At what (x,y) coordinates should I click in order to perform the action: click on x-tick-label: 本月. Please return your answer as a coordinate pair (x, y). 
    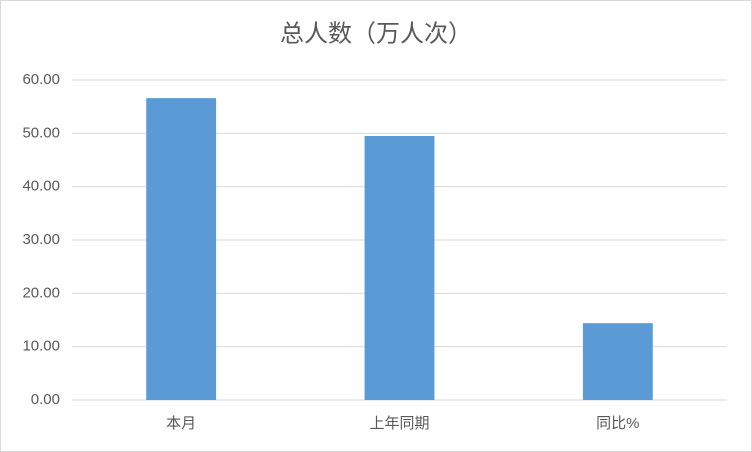
    Looking at the image, I should click on (181, 423).